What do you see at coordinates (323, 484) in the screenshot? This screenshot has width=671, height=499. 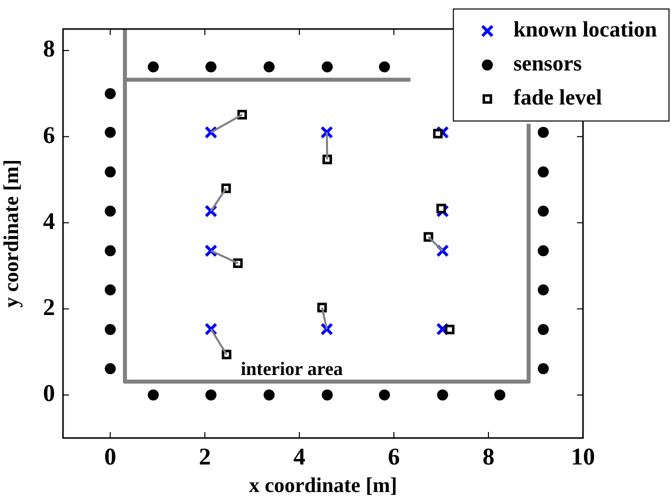 I see `x-axis-title: x coordinate [m]` at bounding box center [323, 484].